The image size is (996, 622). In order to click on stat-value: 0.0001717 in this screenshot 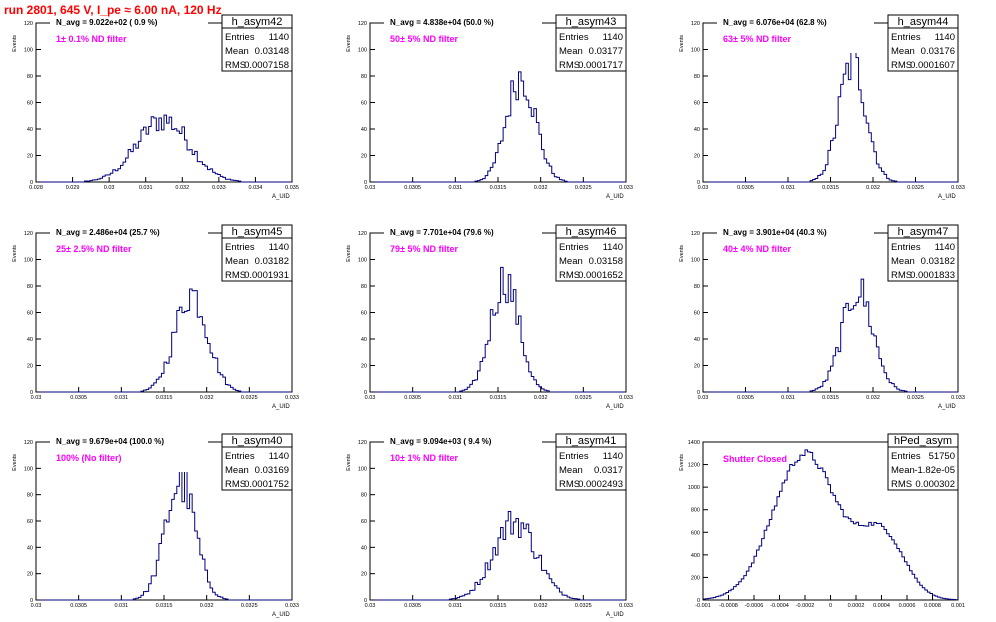, I will do `click(600, 65)`.